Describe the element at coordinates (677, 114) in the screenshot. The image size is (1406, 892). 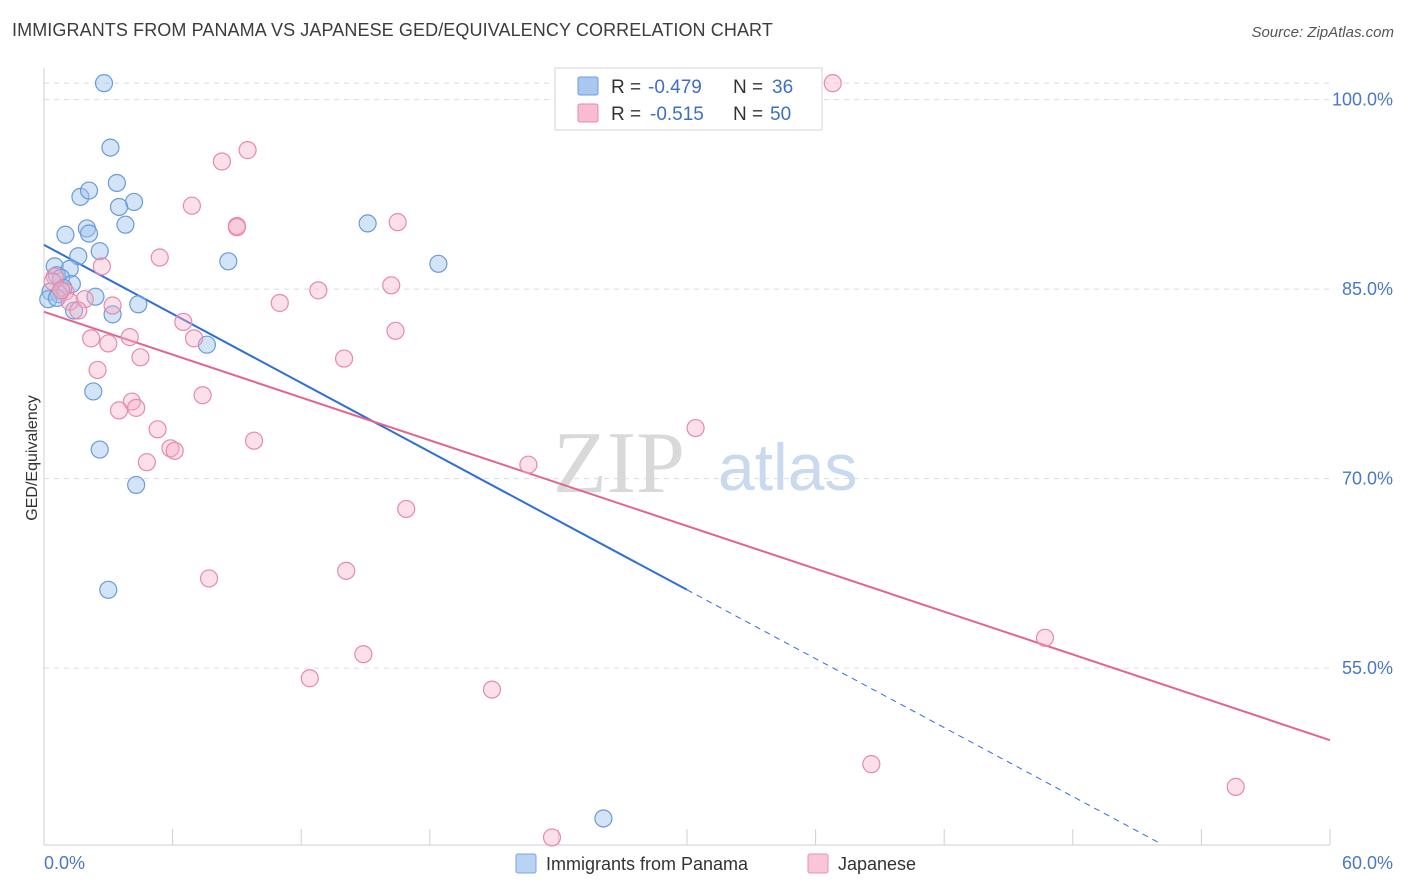
I see `legend-r-value-japanese: -0.515` at that location.